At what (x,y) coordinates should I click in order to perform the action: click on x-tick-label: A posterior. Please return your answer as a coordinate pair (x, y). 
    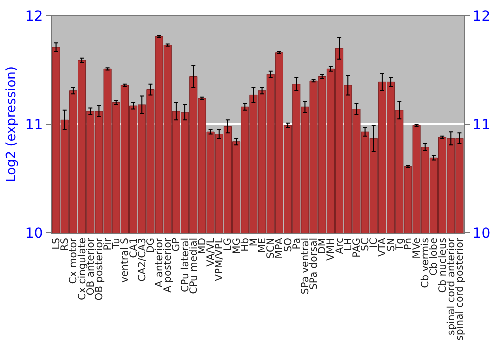
    Looking at the image, I should click on (168, 265).